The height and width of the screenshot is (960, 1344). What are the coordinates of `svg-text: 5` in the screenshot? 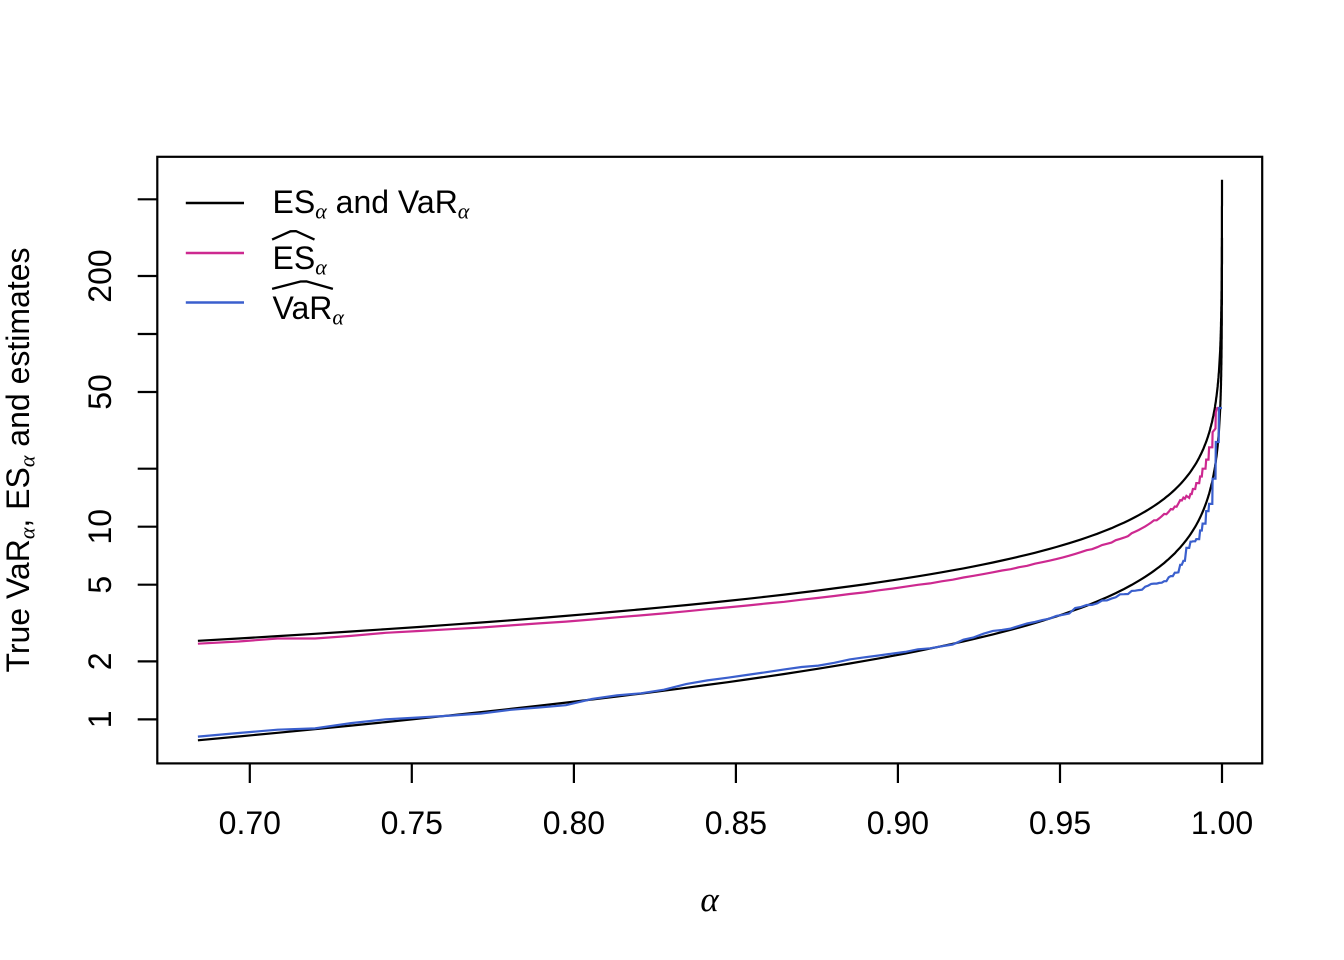 It's located at (100, 585).